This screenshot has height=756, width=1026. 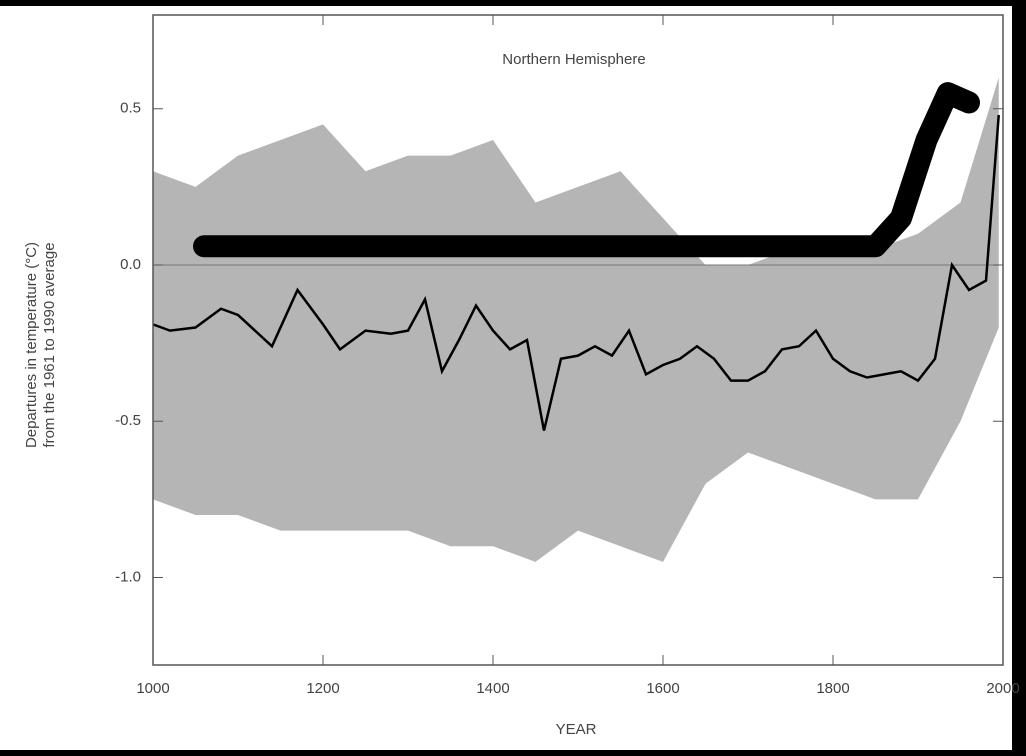 What do you see at coordinates (128, 576) in the screenshot?
I see `y-tick-label: -1.0` at bounding box center [128, 576].